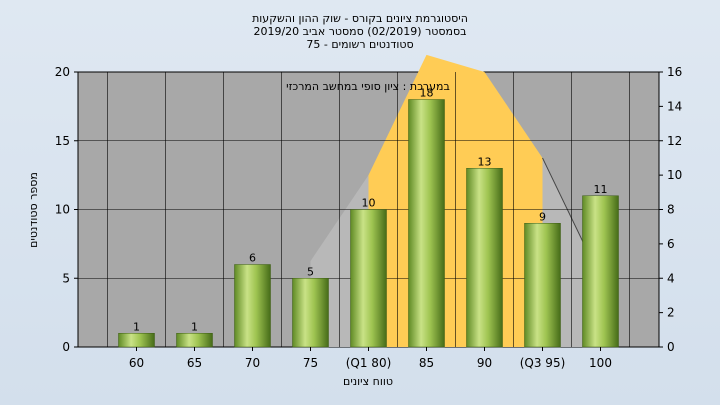  I want to click on data-label: 6, so click(252, 258).